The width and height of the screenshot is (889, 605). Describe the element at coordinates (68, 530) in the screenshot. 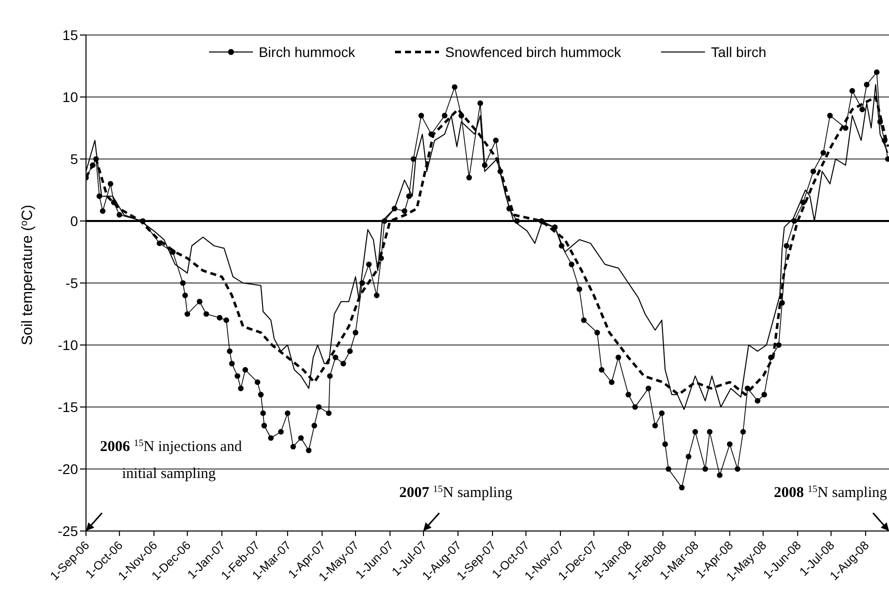

I see `y-tick-label: -25` at that location.